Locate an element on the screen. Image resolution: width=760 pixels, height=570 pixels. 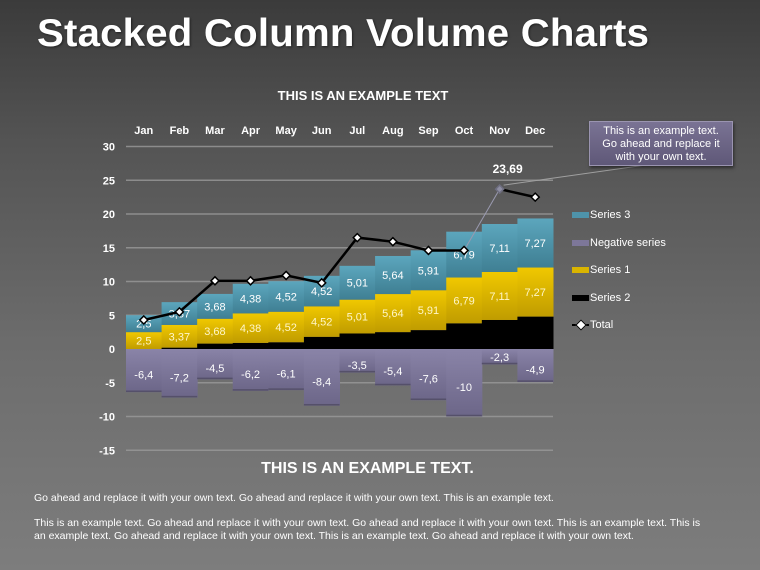
x-tick-label: Feb is located at coordinates (180, 131).